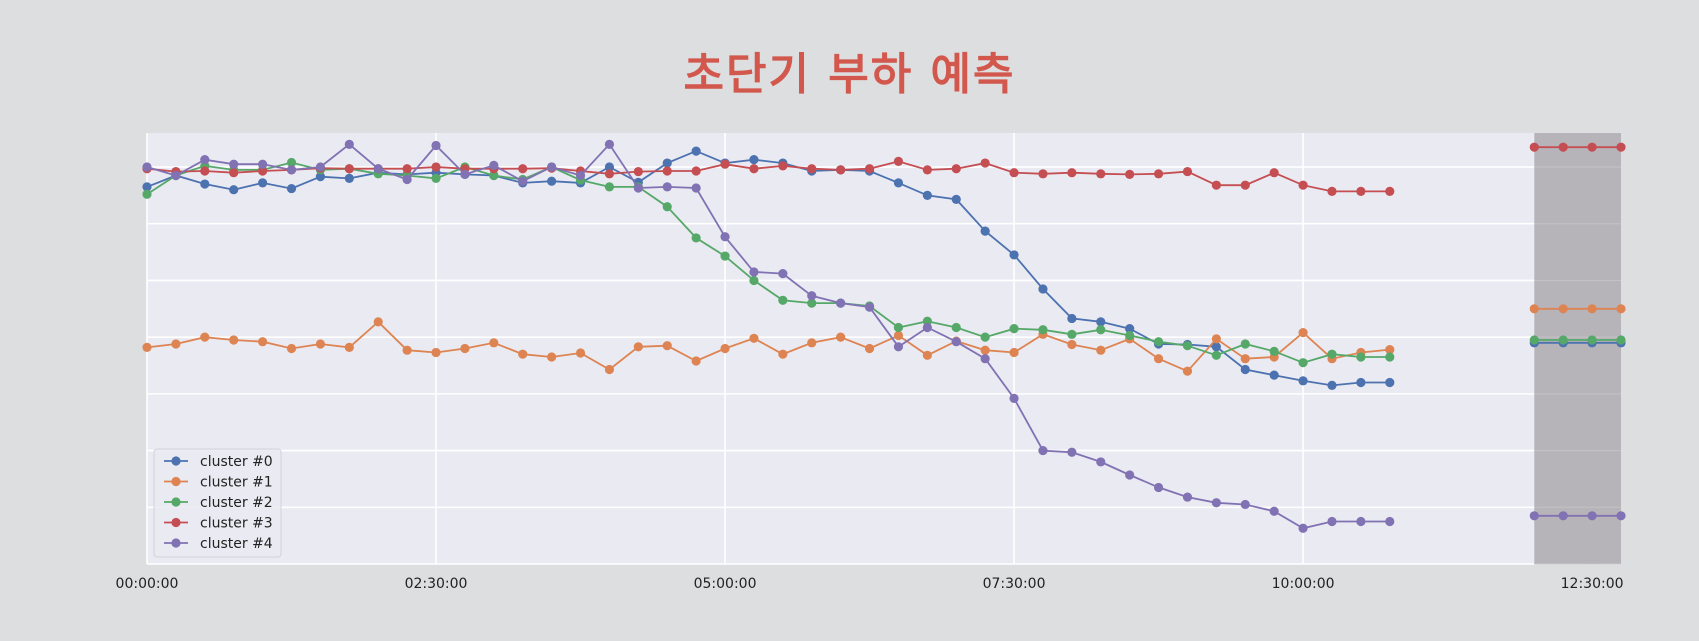  Describe the element at coordinates (725, 584) in the screenshot. I see `x-tick-label: 05:00:00` at that location.